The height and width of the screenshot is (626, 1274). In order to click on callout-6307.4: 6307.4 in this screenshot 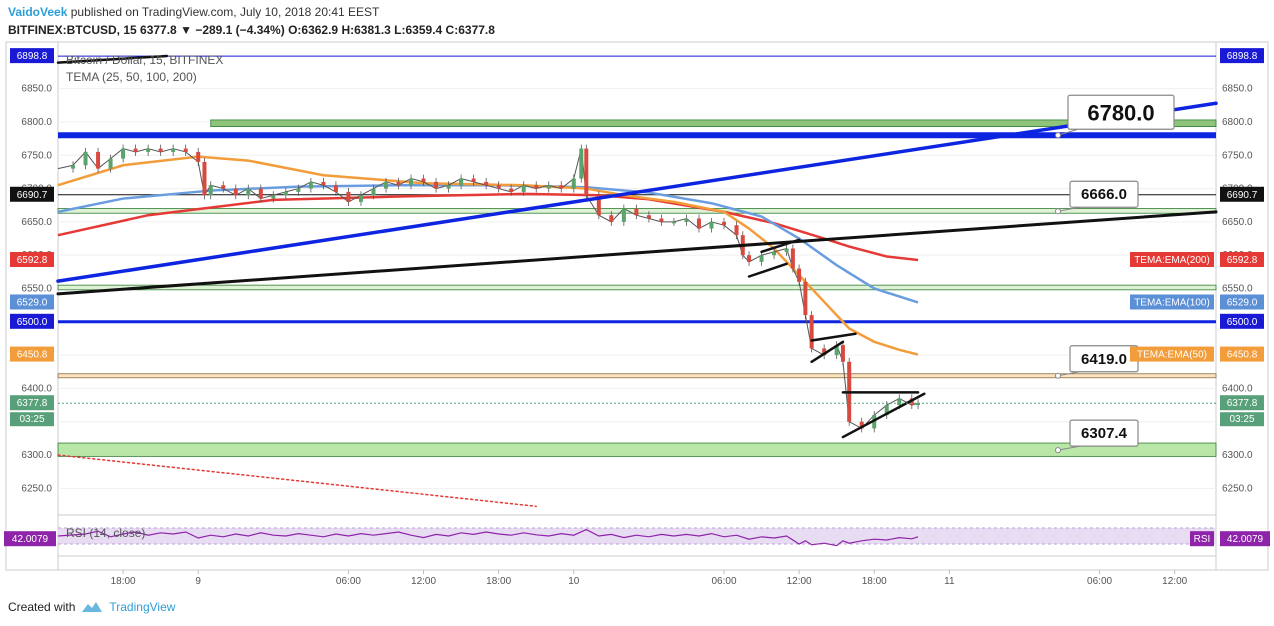, I will do `click(1104, 433)`.